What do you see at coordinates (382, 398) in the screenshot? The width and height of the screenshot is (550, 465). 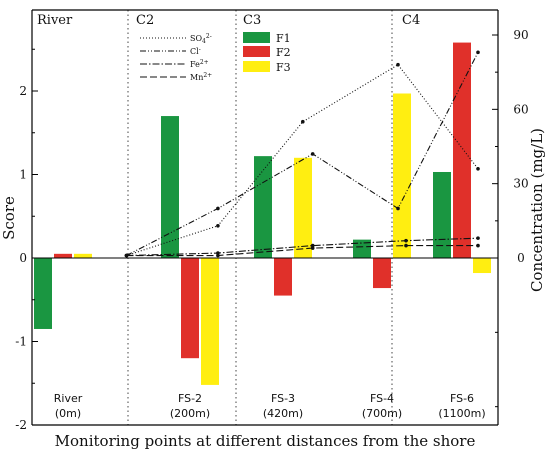 I see `category-label: FS-4` at bounding box center [382, 398].